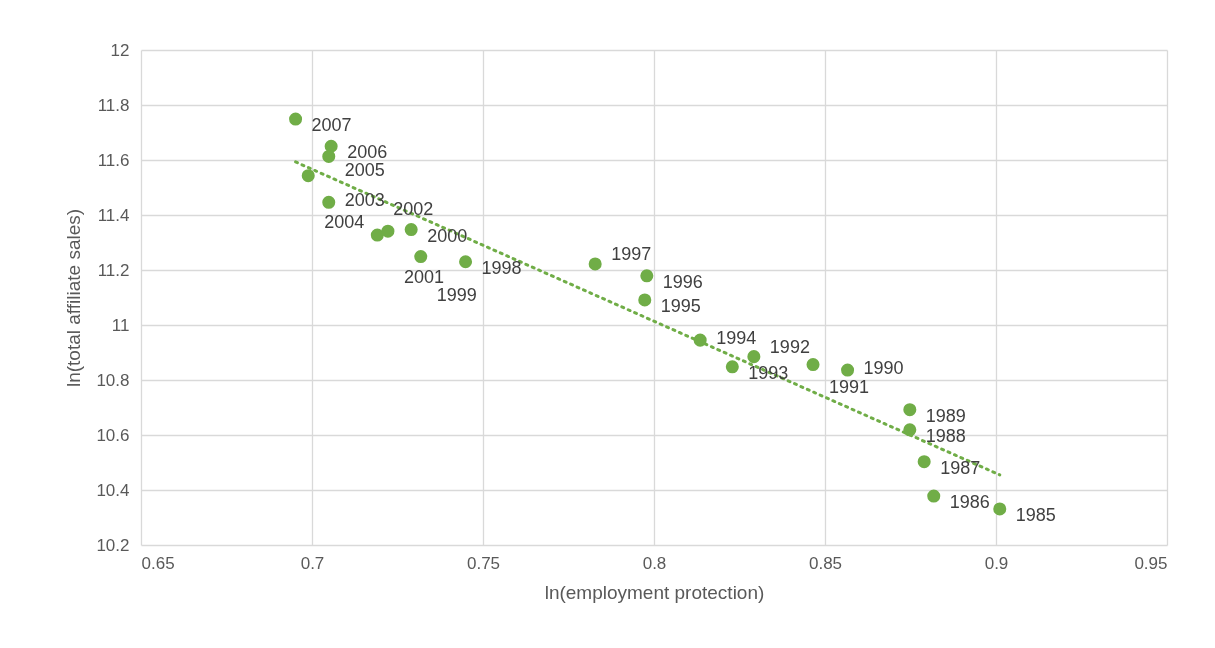 This screenshot has height=648, width=1215. Describe the element at coordinates (1151, 563) in the screenshot. I see `x-tick-label: 0.95` at that location.